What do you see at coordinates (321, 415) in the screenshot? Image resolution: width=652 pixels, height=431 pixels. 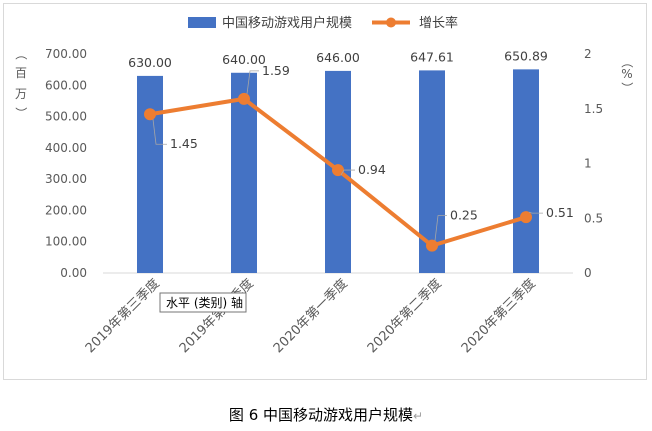 I see `caption-text: 图 6 中国移动游戏用户规模` at bounding box center [321, 415].